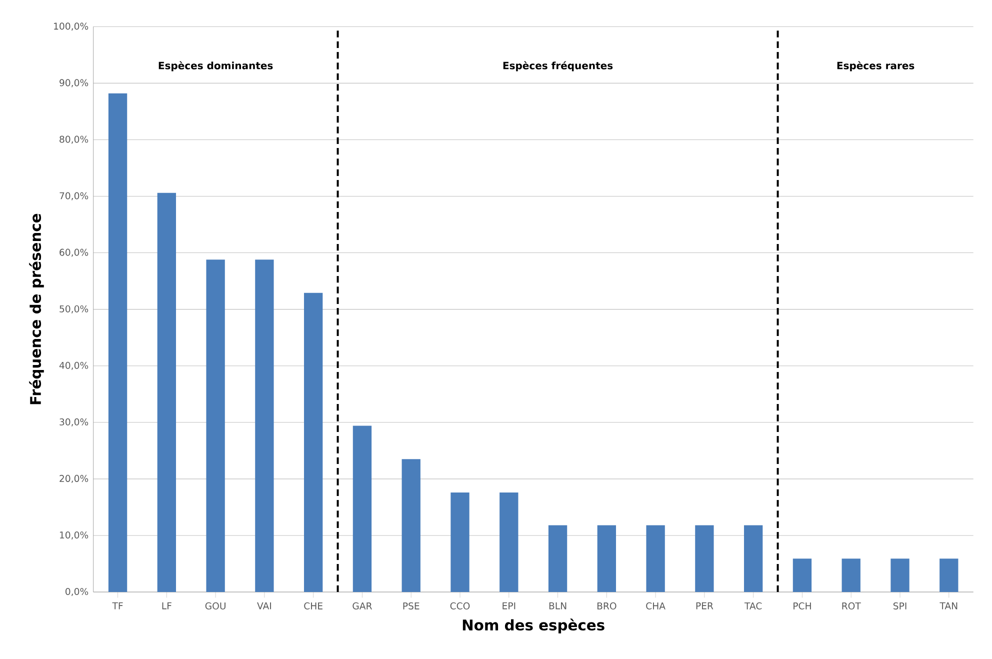 The width and height of the screenshot is (992, 659). Describe the element at coordinates (509, 606) in the screenshot. I see `x-tick-label: EPI` at that location.